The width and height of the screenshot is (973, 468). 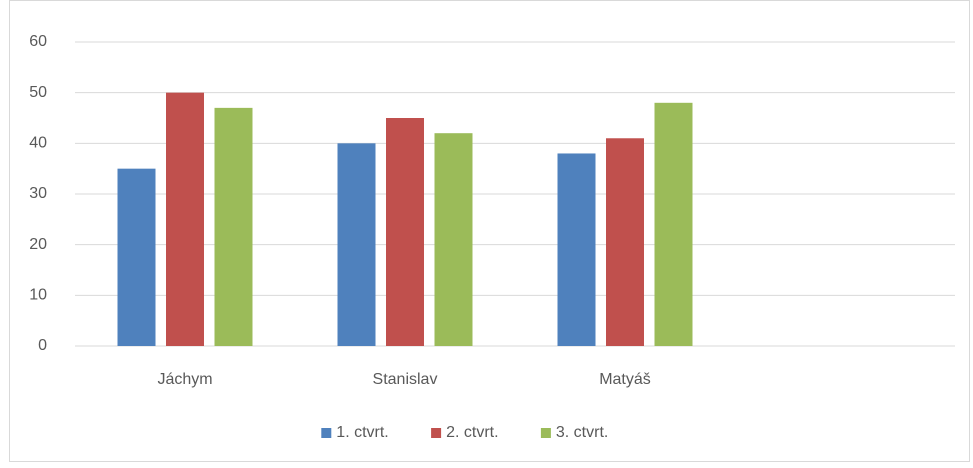 I want to click on legend-label: 2. ctvrt., so click(x=472, y=432).